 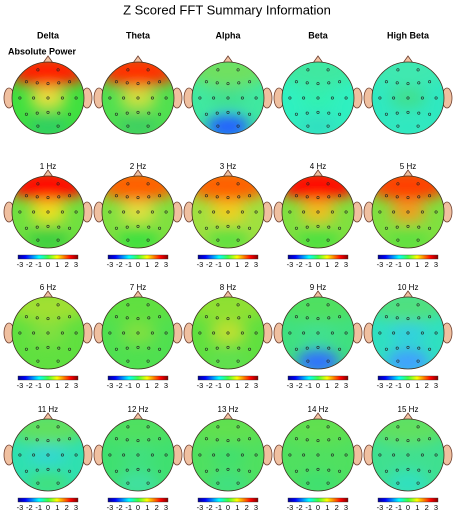 I want to click on colorbar-tick: 1, so click(x=417, y=264).